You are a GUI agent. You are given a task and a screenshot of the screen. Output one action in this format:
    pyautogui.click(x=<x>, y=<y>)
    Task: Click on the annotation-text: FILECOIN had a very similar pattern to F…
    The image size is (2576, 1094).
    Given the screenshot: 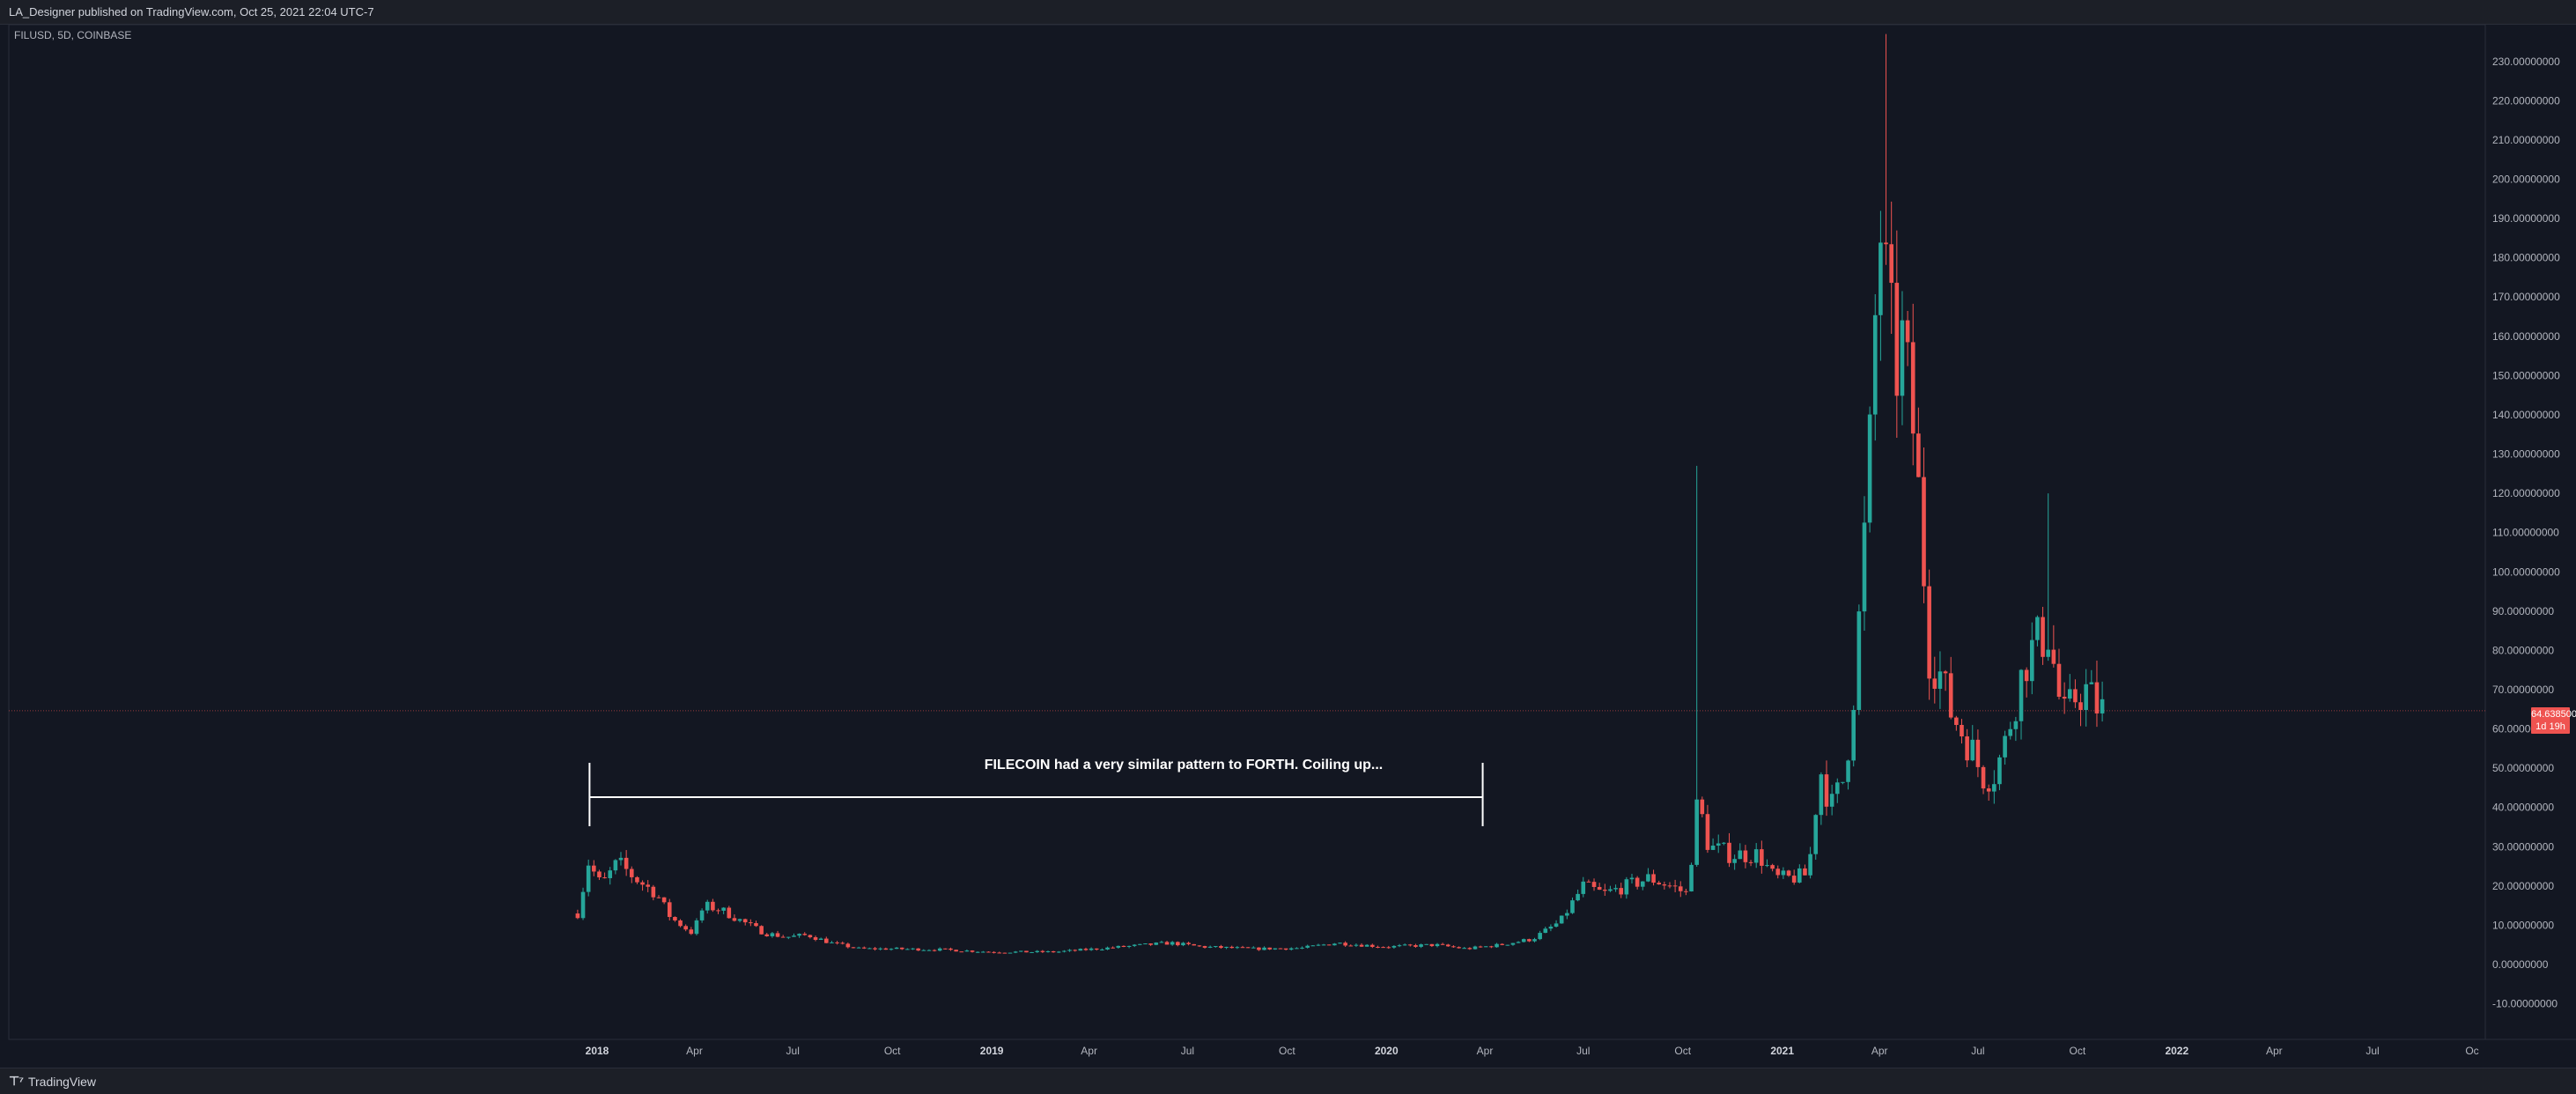 What is the action you would take?
    pyautogui.click(x=1184, y=765)
    